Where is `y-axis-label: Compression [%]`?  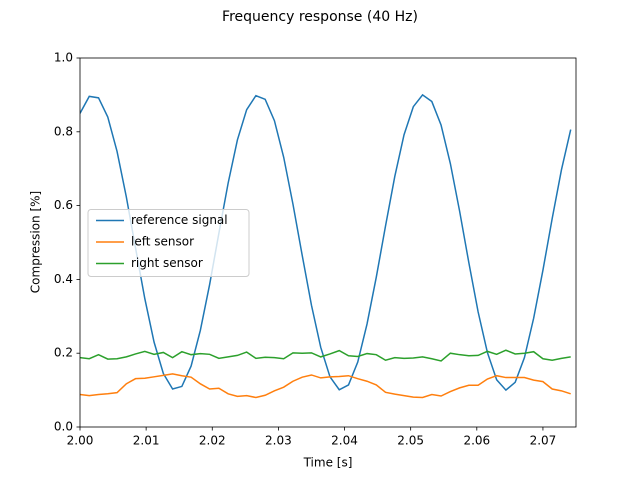 y-axis-label: Compression [%] is located at coordinates (36, 242).